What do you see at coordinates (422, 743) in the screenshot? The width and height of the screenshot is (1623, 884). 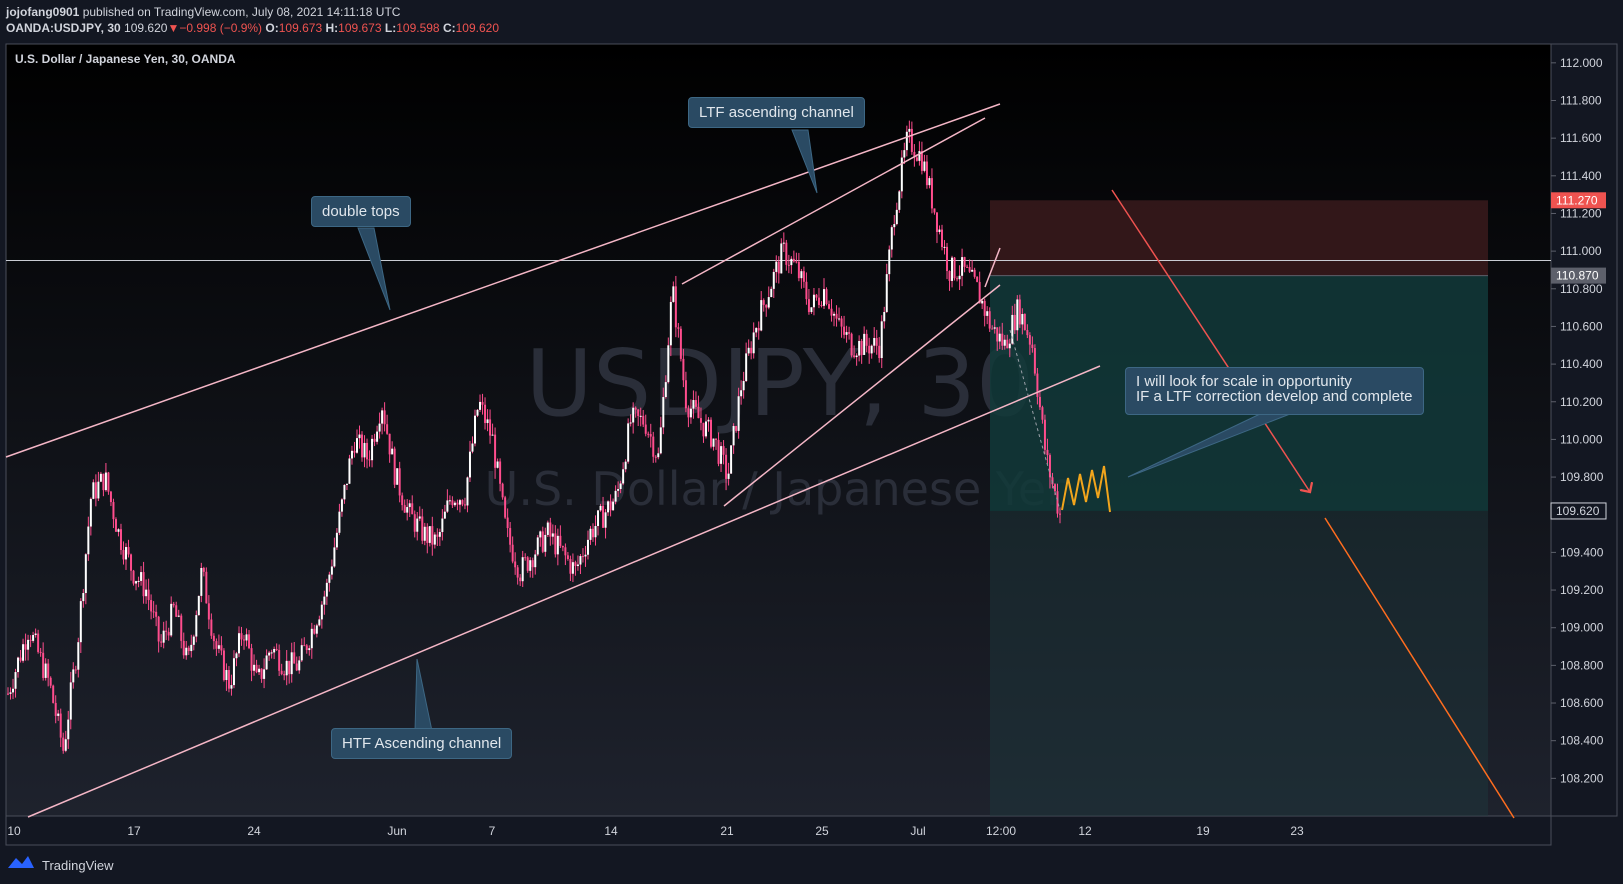 I see `htf-channel-callout: HTF Ascending channel` at bounding box center [422, 743].